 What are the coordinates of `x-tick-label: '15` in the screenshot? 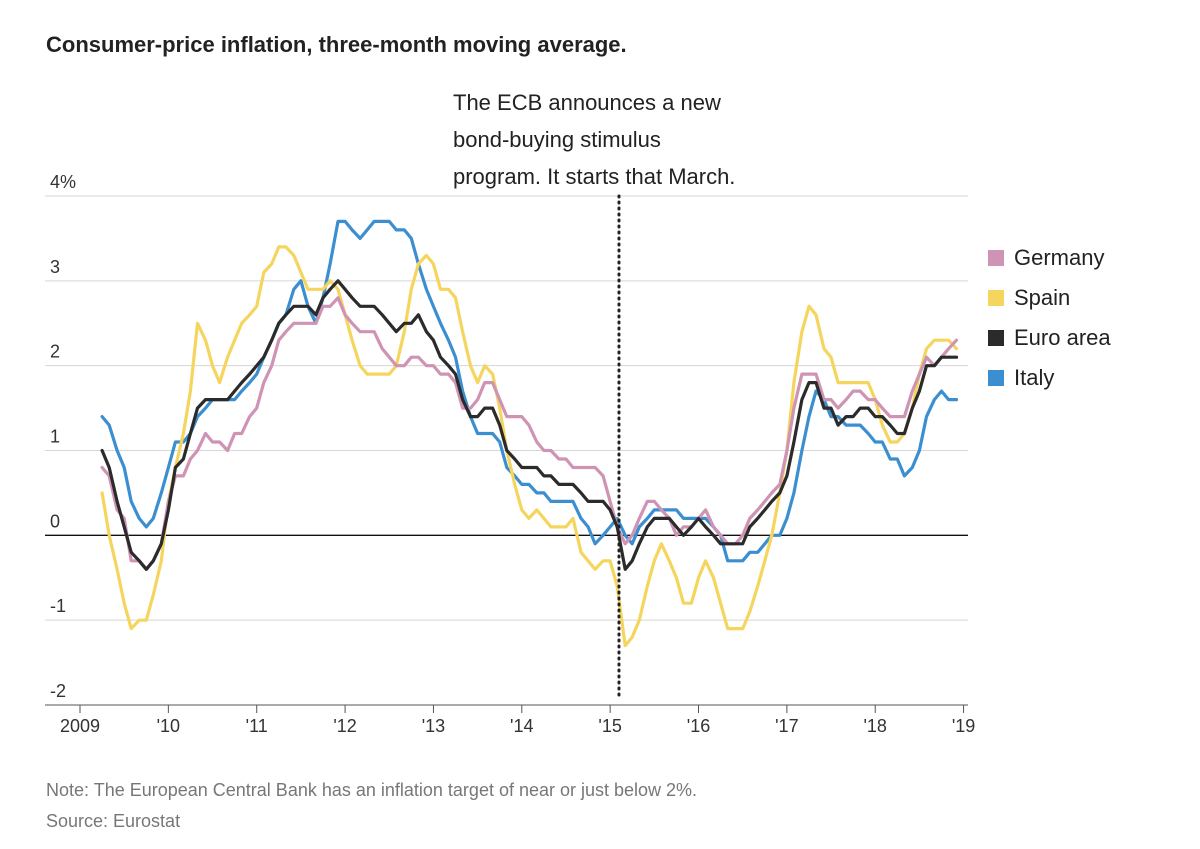 It's located at (609, 726).